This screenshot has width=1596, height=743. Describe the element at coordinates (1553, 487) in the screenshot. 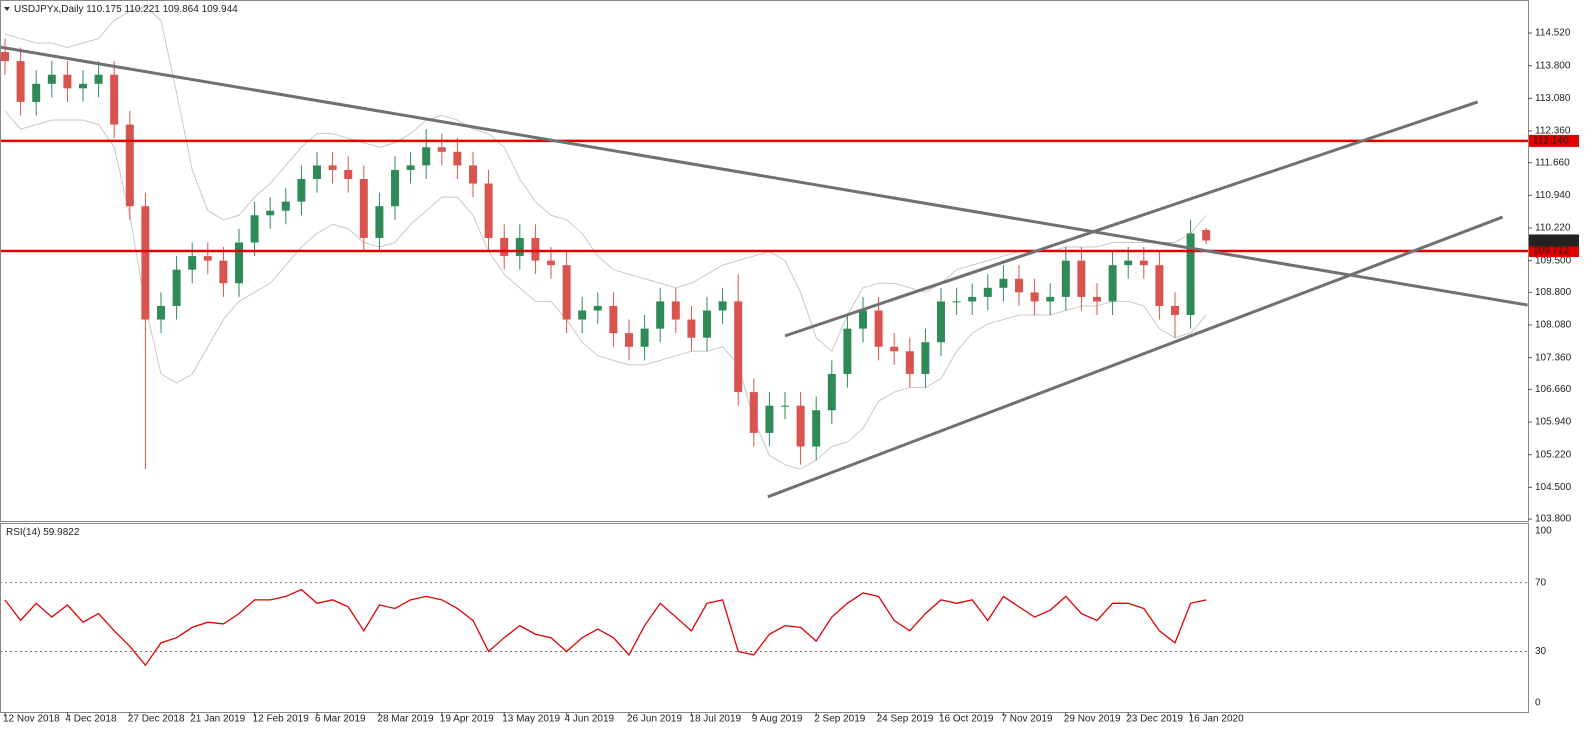

I see `y-tick-label: 104.500` at that location.